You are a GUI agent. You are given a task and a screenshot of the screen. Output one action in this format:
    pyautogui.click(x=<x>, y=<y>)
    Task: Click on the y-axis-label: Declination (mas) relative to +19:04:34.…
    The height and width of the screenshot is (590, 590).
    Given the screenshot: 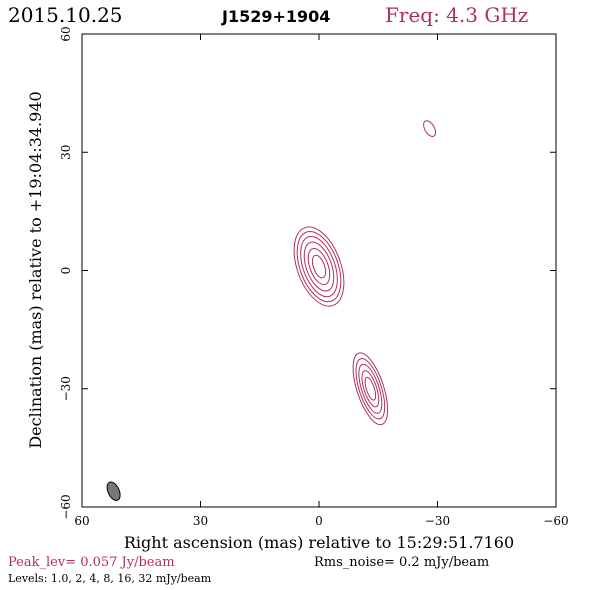 What is the action you would take?
    pyautogui.click(x=35, y=269)
    